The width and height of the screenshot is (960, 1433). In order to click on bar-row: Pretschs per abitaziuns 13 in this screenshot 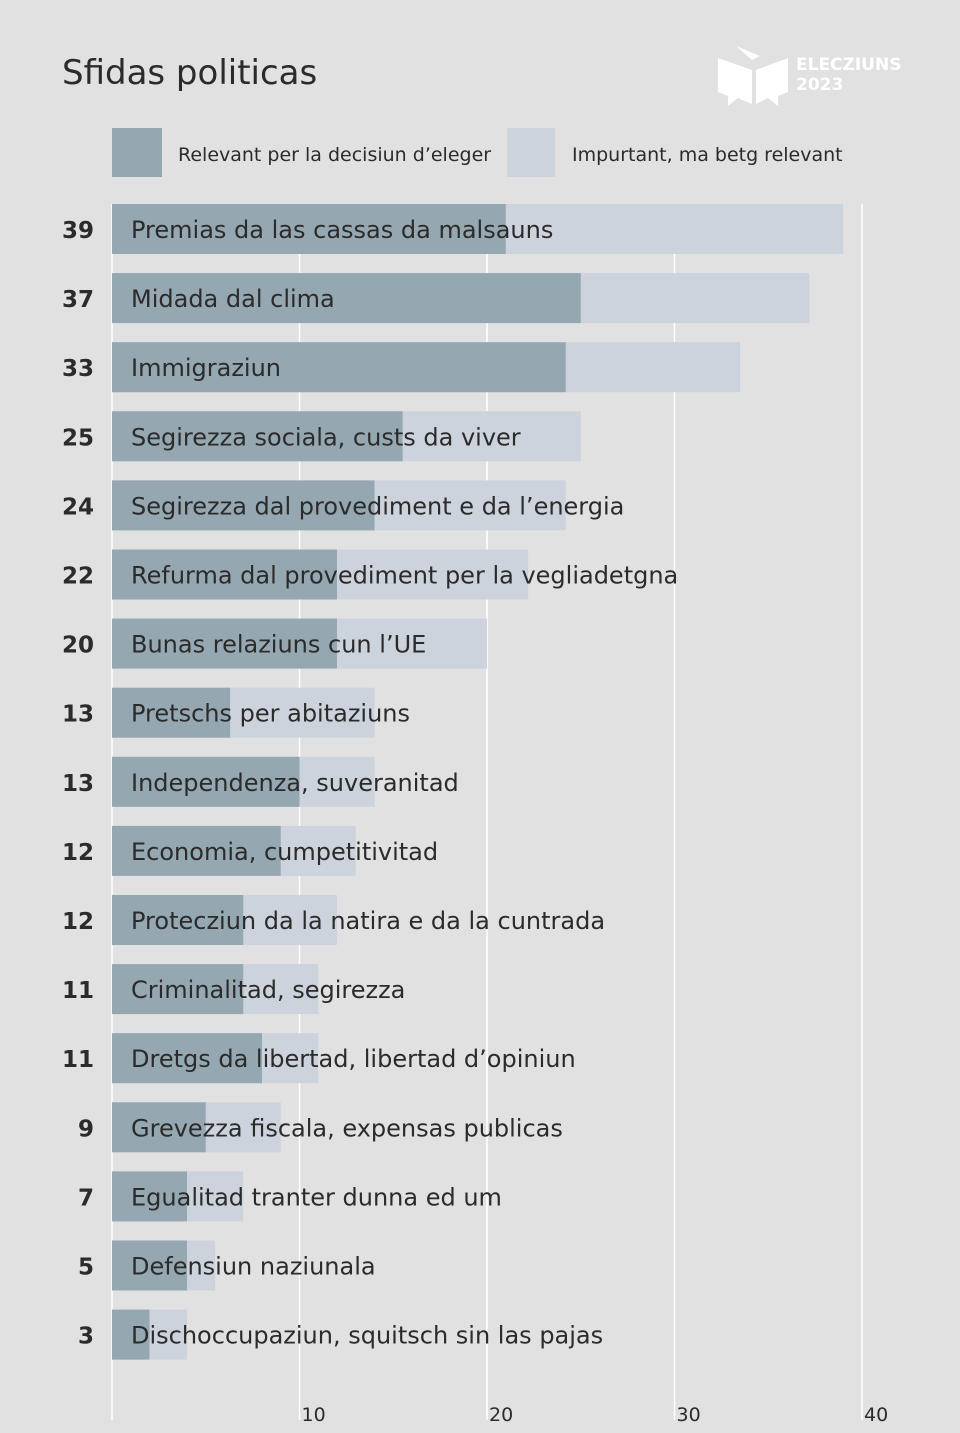, I will do `click(236, 712)`.